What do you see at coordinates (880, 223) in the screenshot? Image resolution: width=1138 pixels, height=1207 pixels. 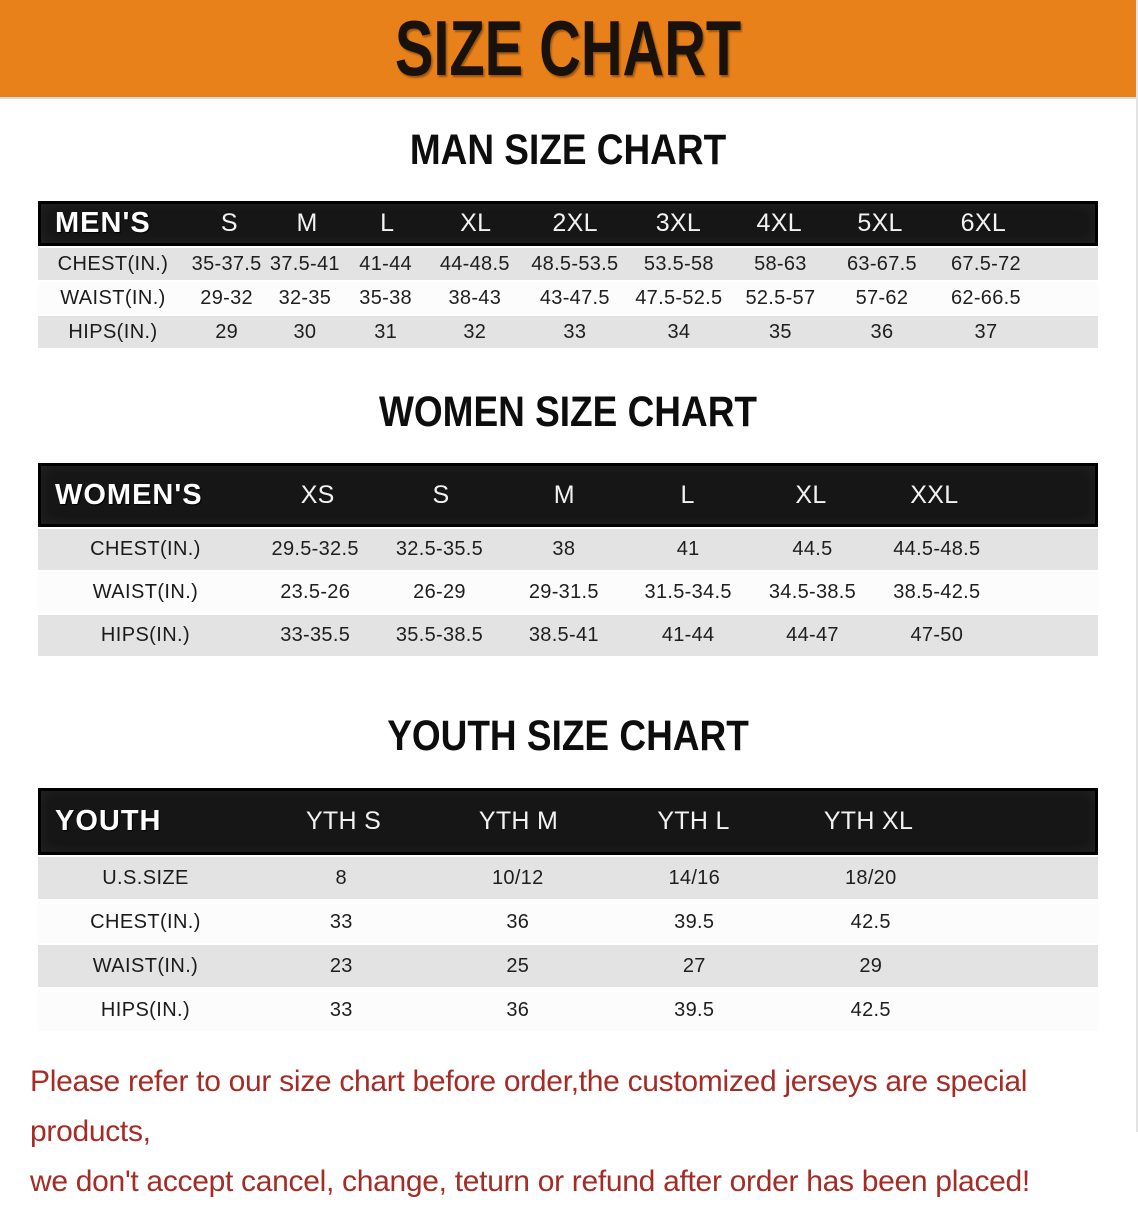 I see `men-size-col-header: 5XL` at bounding box center [880, 223].